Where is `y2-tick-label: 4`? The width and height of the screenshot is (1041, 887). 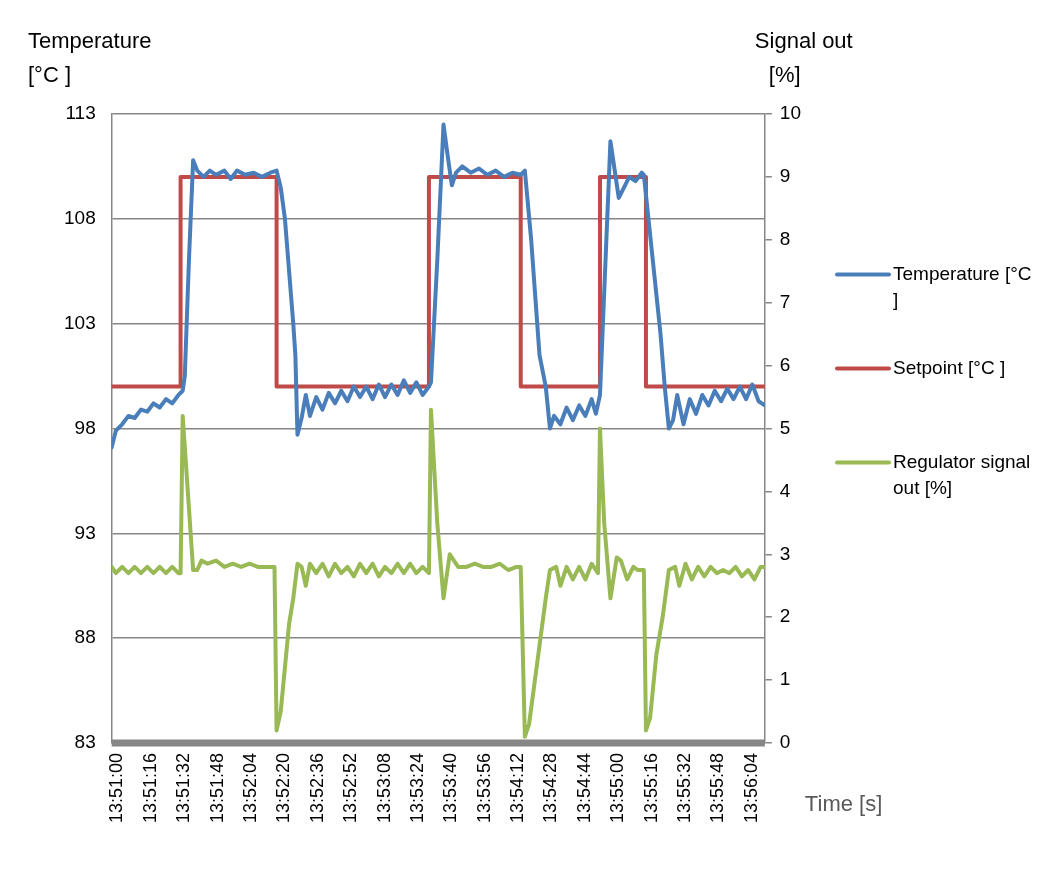
y2-tick-label: 4 is located at coordinates (785, 490).